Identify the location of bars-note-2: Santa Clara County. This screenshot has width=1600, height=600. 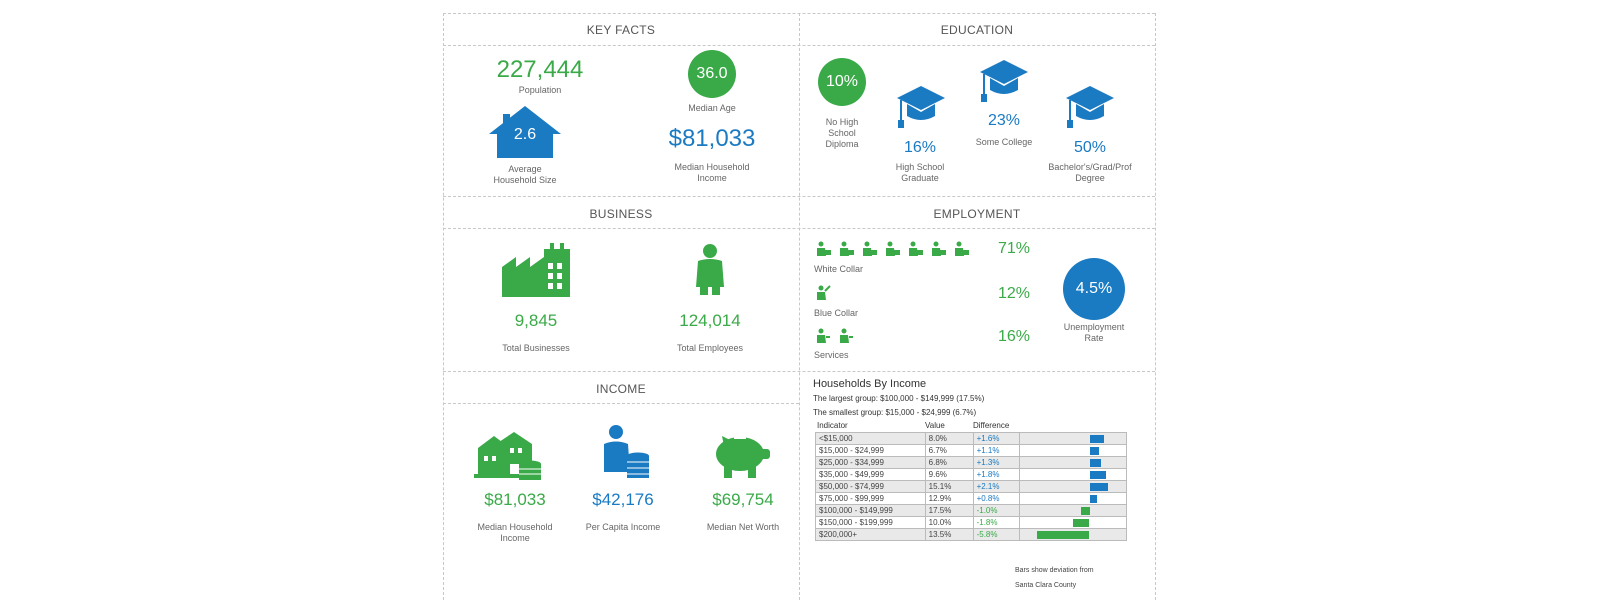
(1046, 585).